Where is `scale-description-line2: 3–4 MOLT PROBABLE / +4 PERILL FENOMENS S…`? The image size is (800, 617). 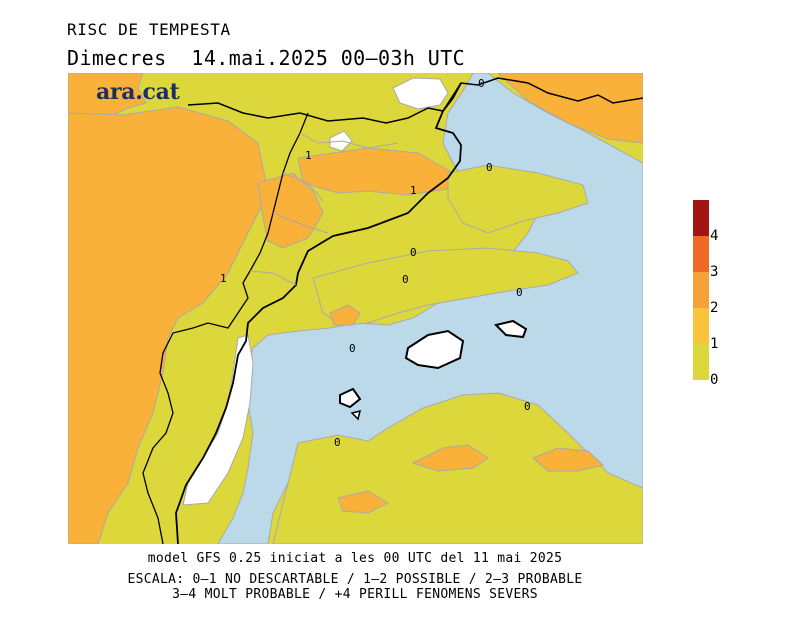
scale-description-line2: 3–4 MOLT PROBABLE / +4 PERILL FENOMENS S… is located at coordinates (355, 594).